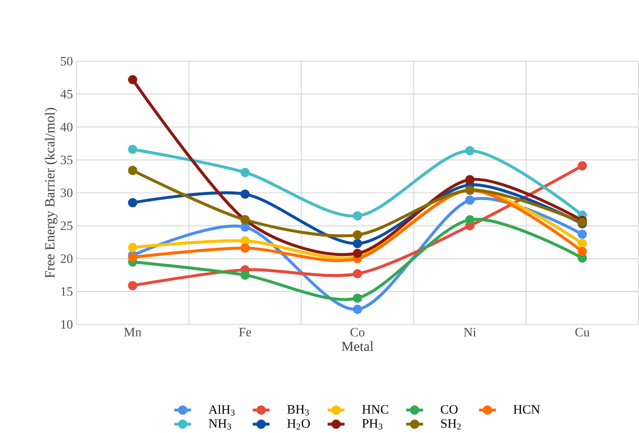 The width and height of the screenshot is (639, 433). I want to click on x-tick-label: Ni, so click(470, 332).